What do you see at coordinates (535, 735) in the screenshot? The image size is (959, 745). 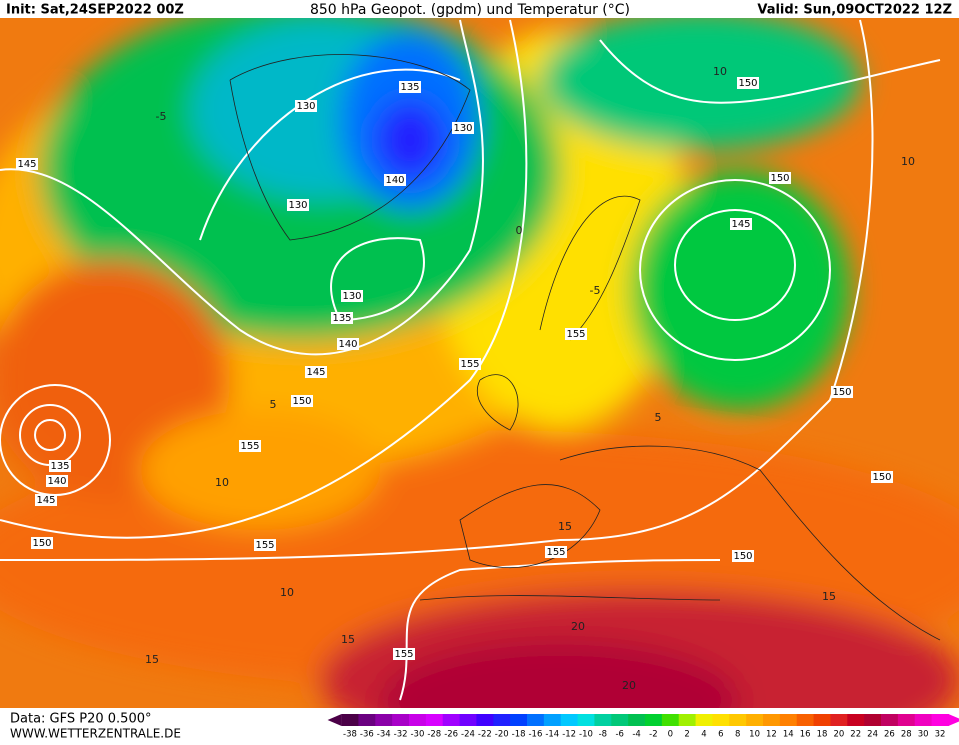 I see `scale-tick-label: -16` at bounding box center [535, 735].